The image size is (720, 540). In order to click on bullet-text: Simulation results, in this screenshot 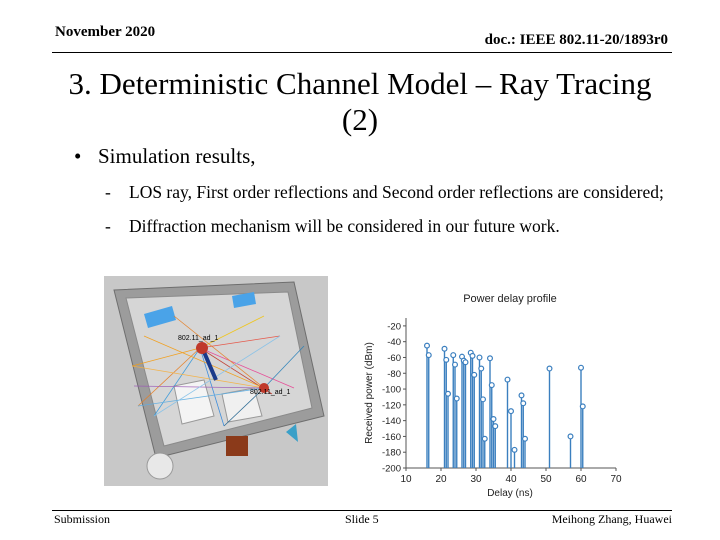, I will do `click(177, 156)`.